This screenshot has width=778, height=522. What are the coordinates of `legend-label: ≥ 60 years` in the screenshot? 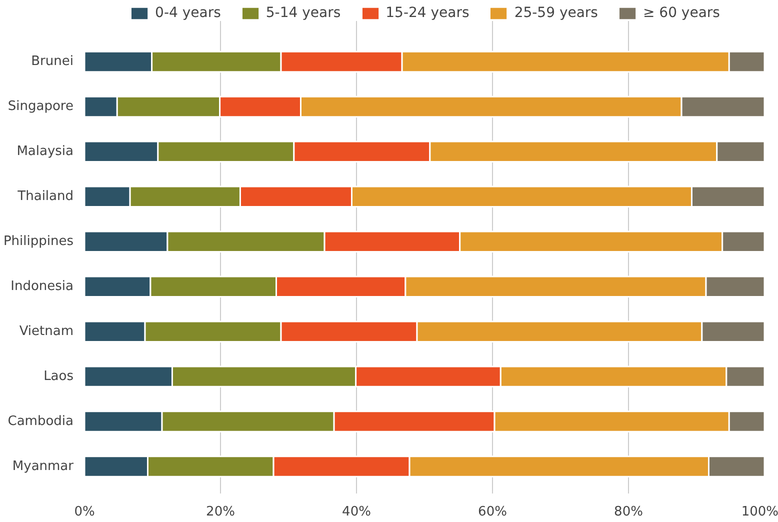 It's located at (681, 13).